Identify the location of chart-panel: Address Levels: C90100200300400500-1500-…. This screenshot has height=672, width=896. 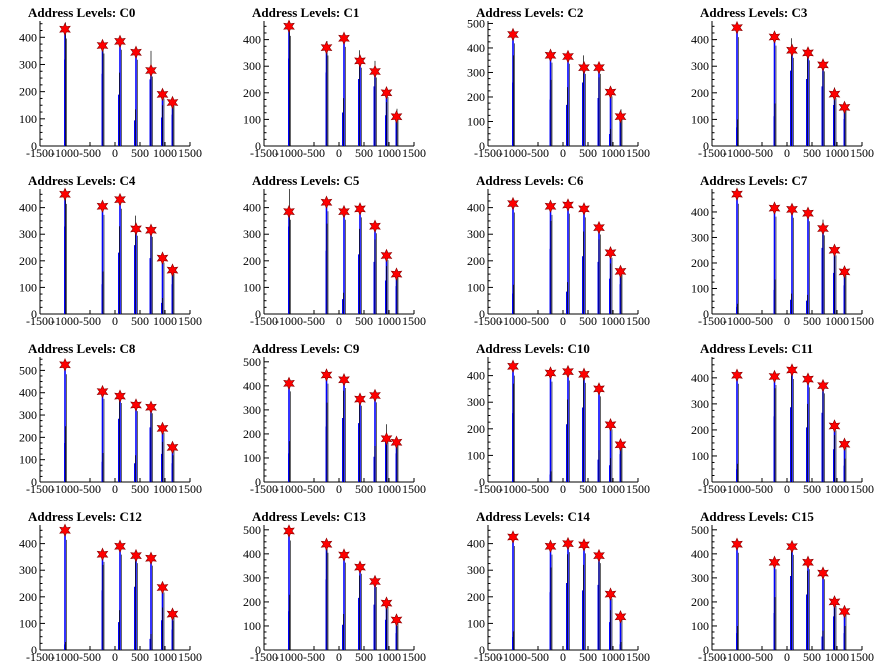
(334, 418).